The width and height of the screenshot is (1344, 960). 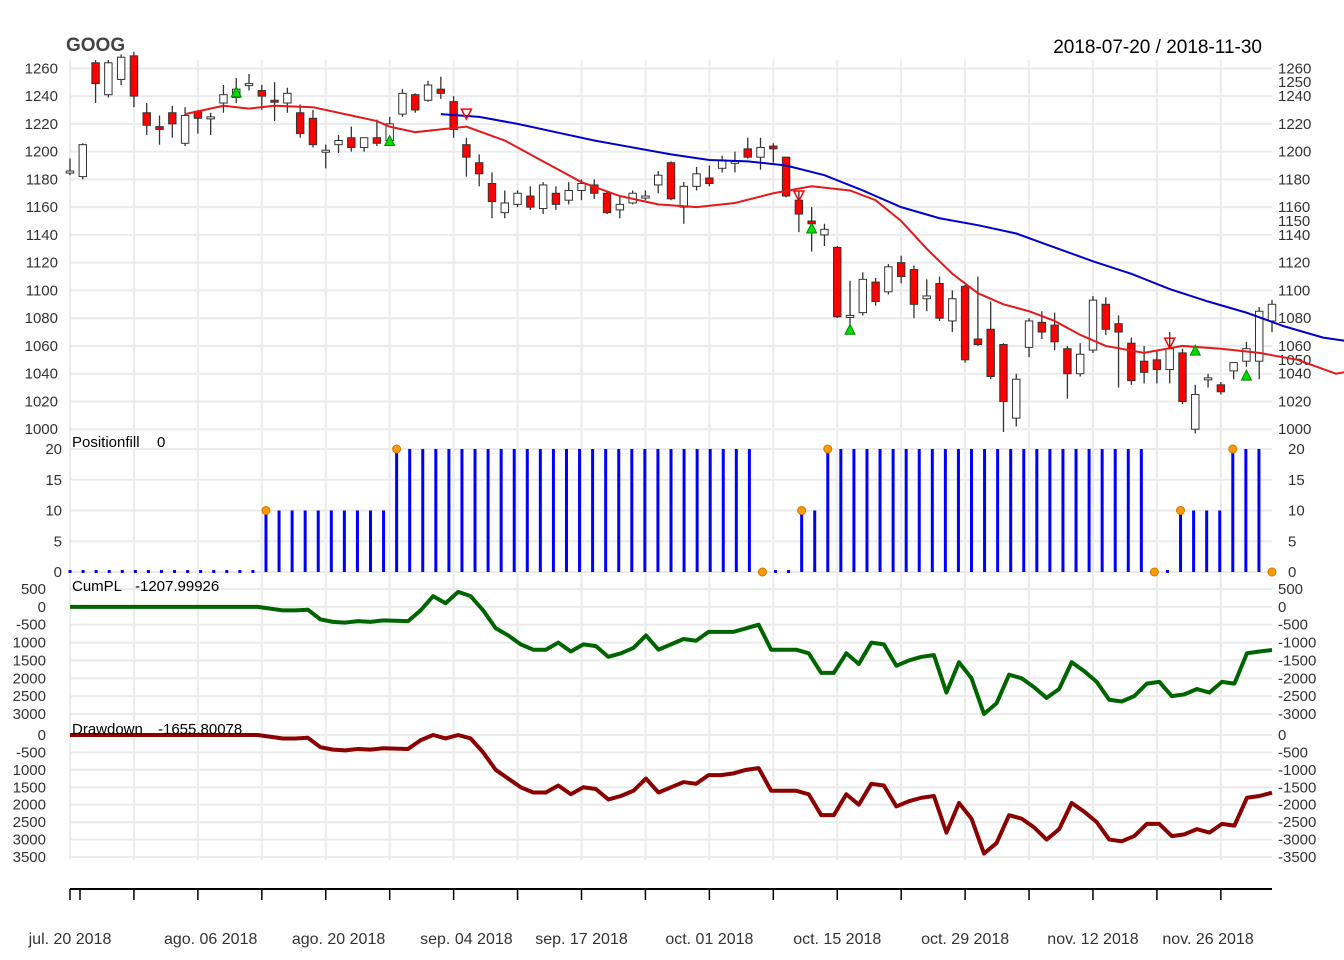 What do you see at coordinates (1297, 696) in the screenshot?
I see `cumpl-y-tick-right: -2500` at bounding box center [1297, 696].